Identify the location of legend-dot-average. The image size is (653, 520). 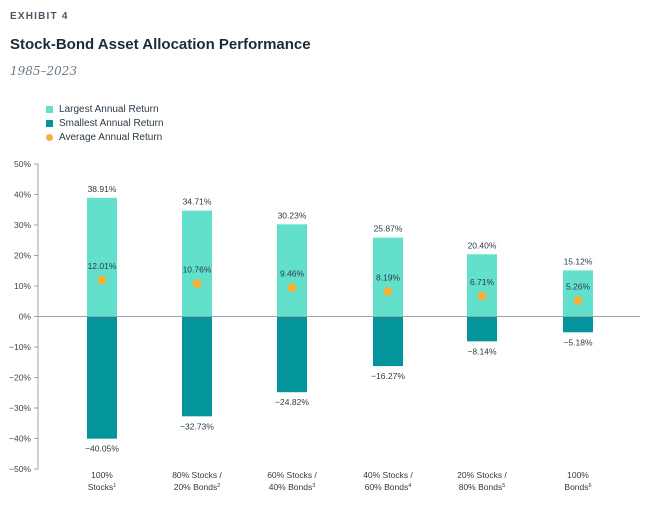
(49, 137).